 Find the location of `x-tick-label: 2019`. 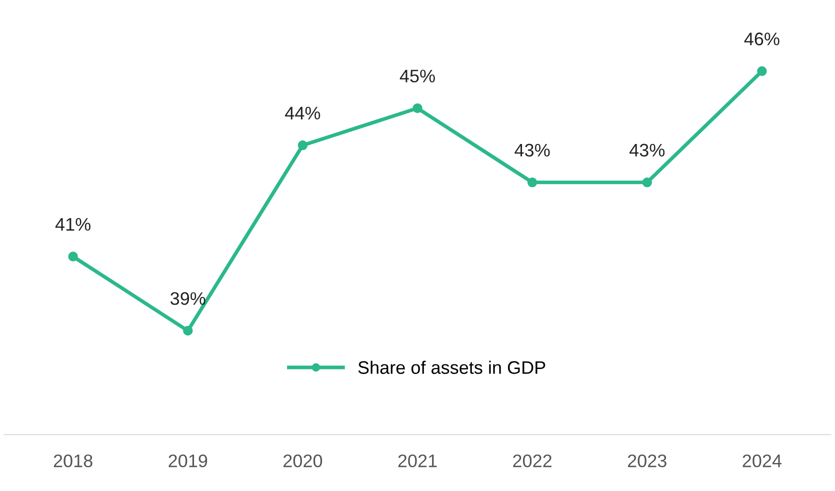

x-tick-label: 2019 is located at coordinates (188, 461).